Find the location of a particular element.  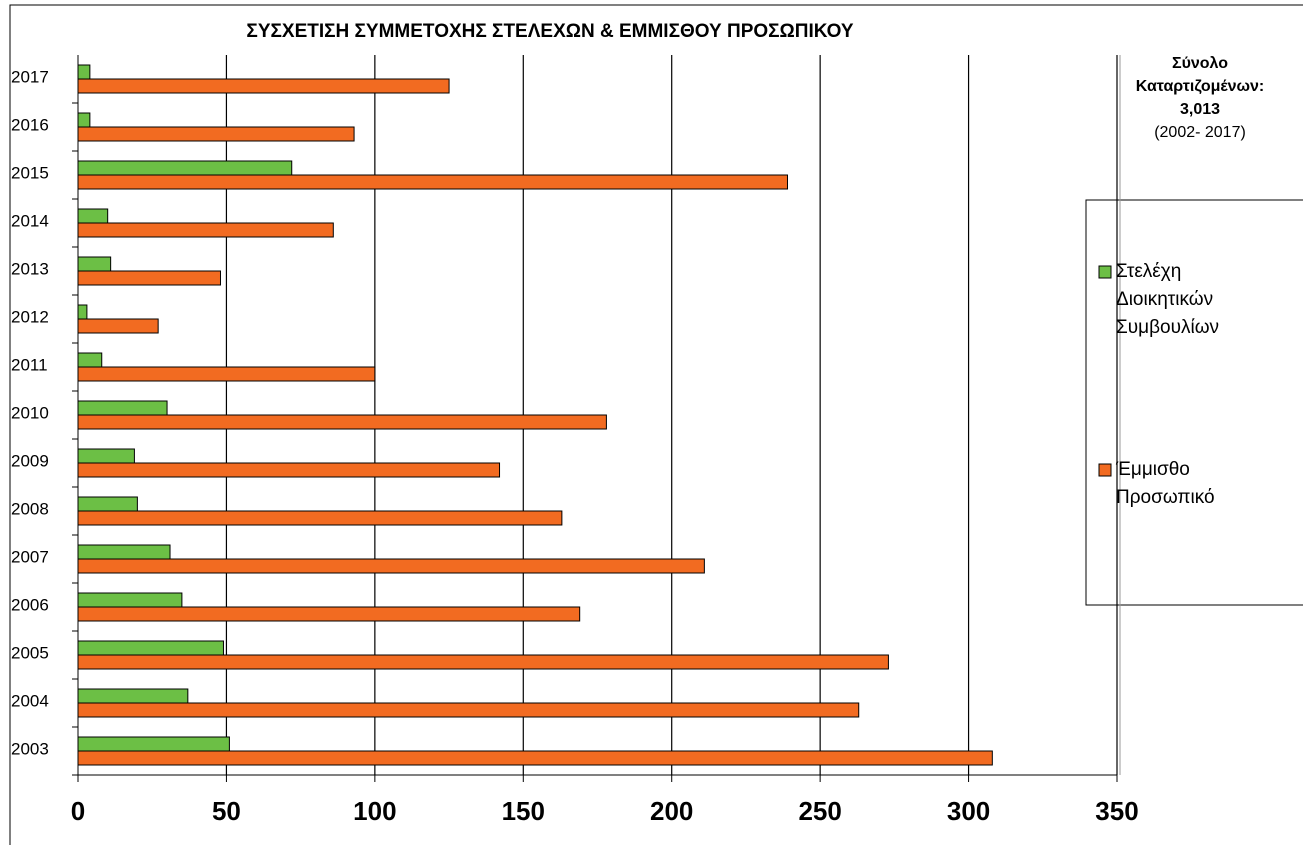

x-tick-label: 150 is located at coordinates (523, 811).